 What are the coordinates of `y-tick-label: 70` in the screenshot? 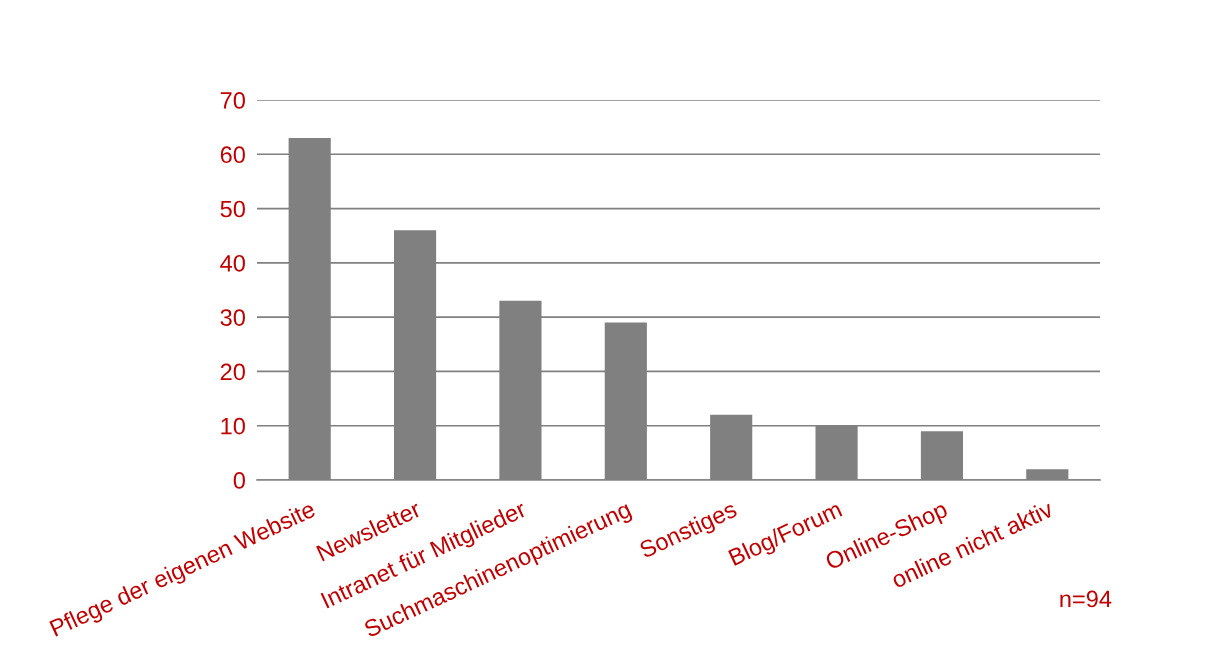 It's located at (232, 100).